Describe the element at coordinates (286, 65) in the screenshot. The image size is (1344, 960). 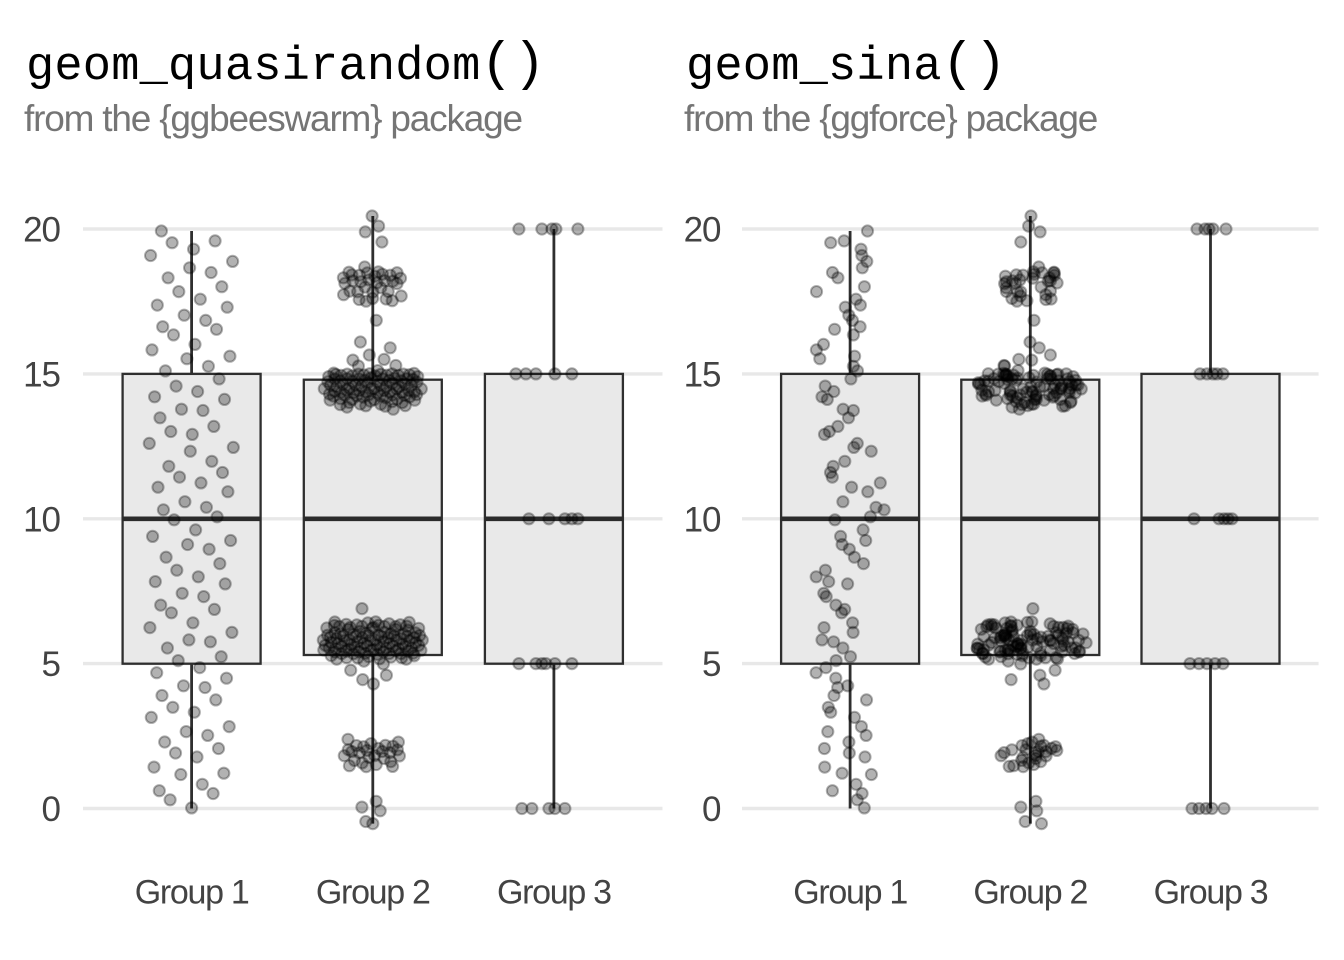
I see `svg-text: geom_quasirandom()` at that location.